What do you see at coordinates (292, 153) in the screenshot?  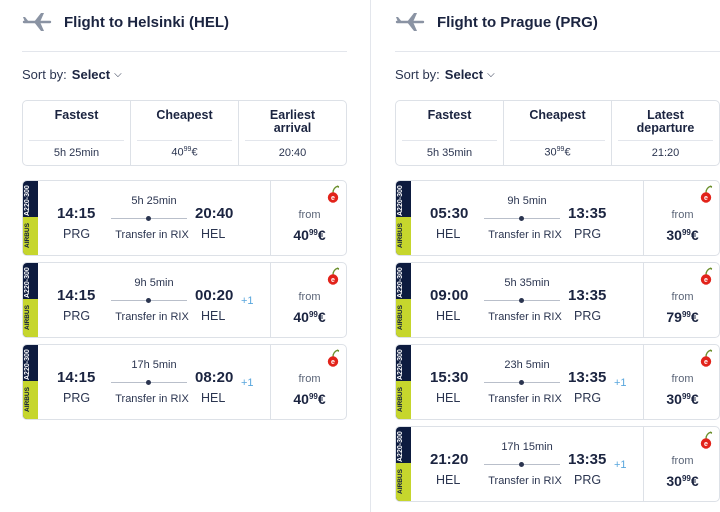 I see `sort-option-value: 20:40` at bounding box center [292, 153].